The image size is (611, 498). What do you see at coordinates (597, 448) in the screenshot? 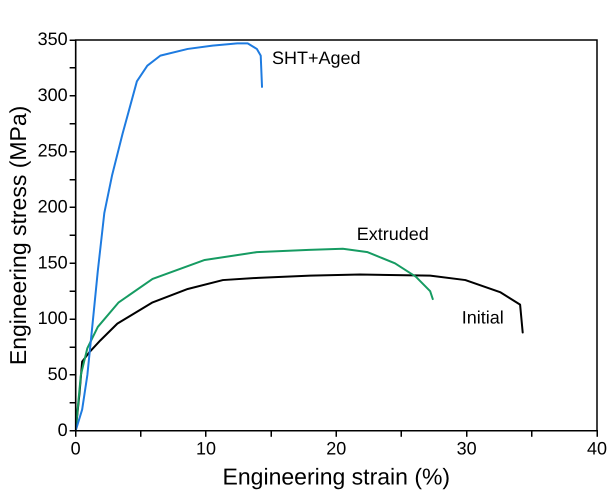
I see `x-tick-label: 40` at bounding box center [597, 448].